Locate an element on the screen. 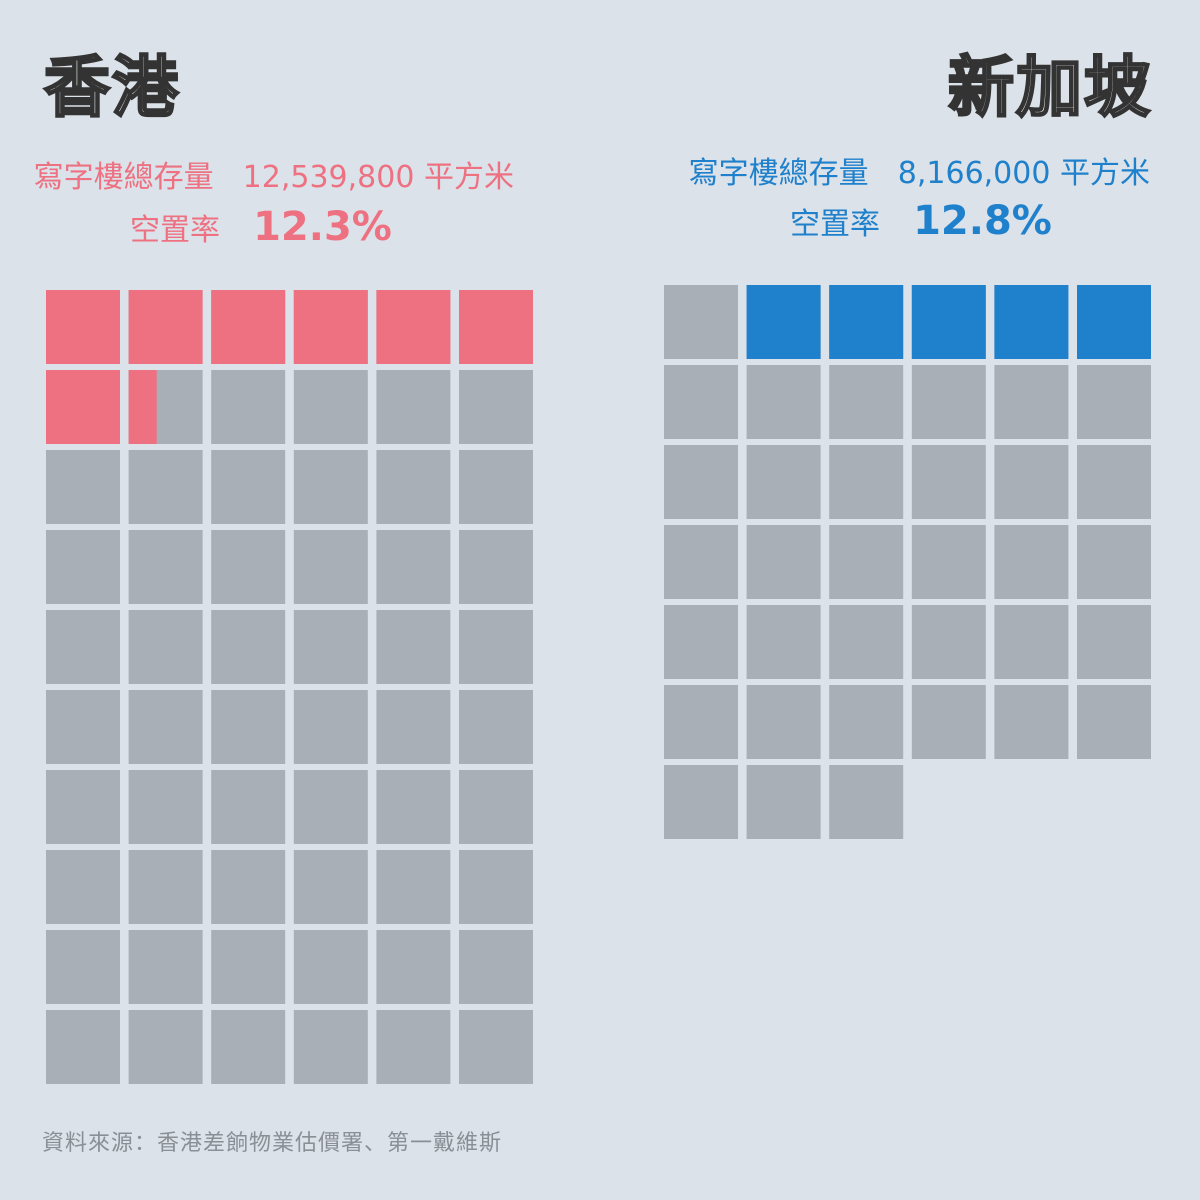 This screenshot has width=1200, height=1200. hong-kong-vacancy-line: 空置率 12.3% is located at coordinates (261, 229).